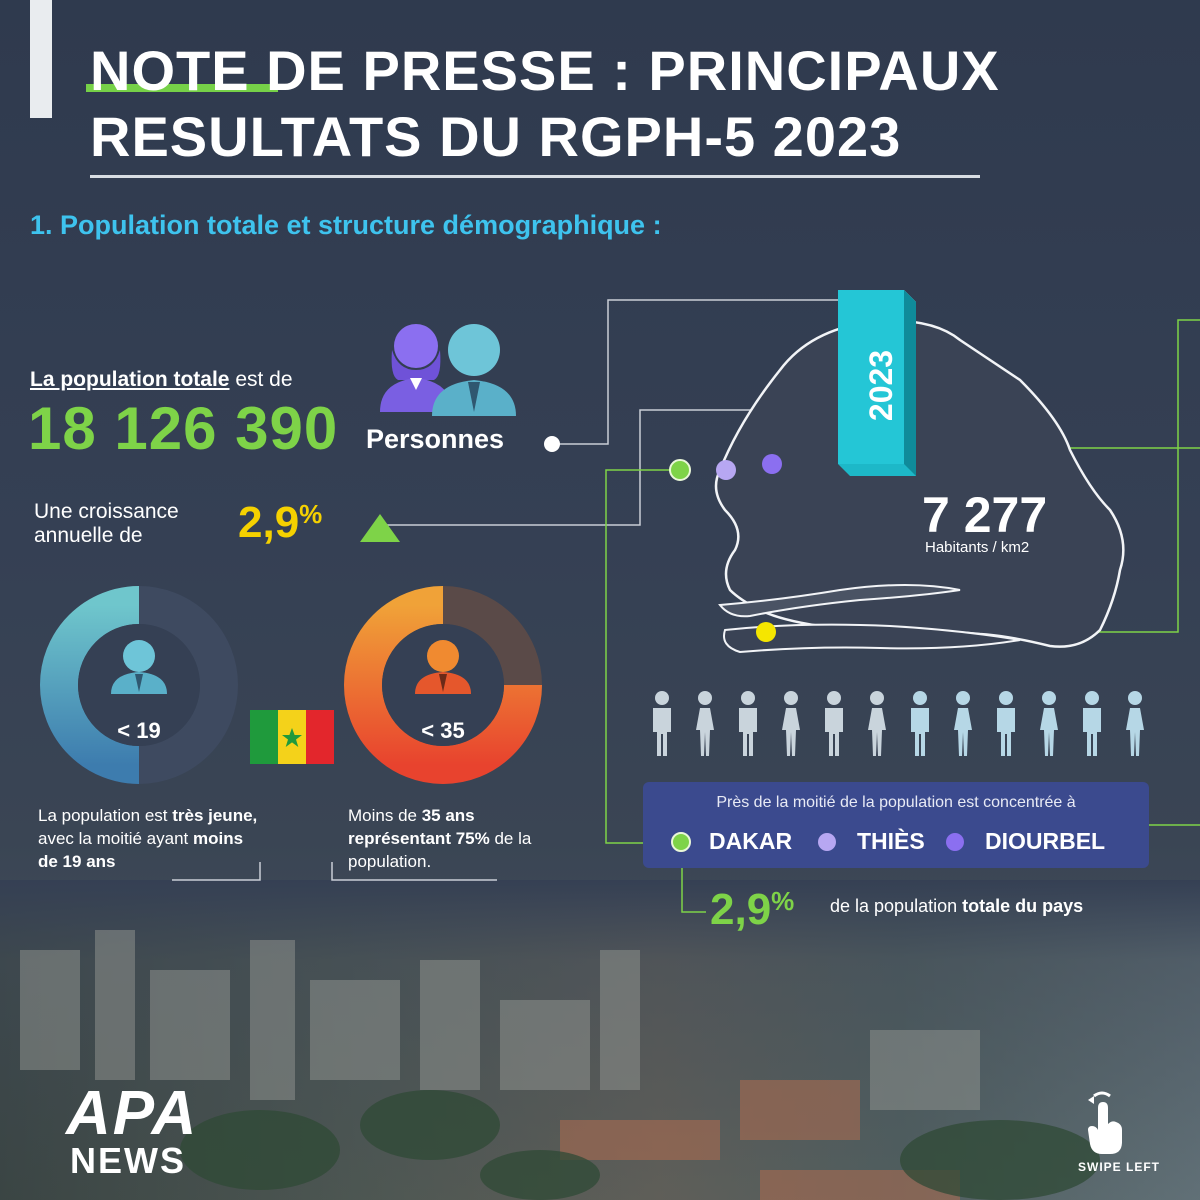 Image resolution: width=1200 pixels, height=1200 pixels. Describe the element at coordinates (132, 1113) in the screenshot. I see `logo-apa: APA` at that location.